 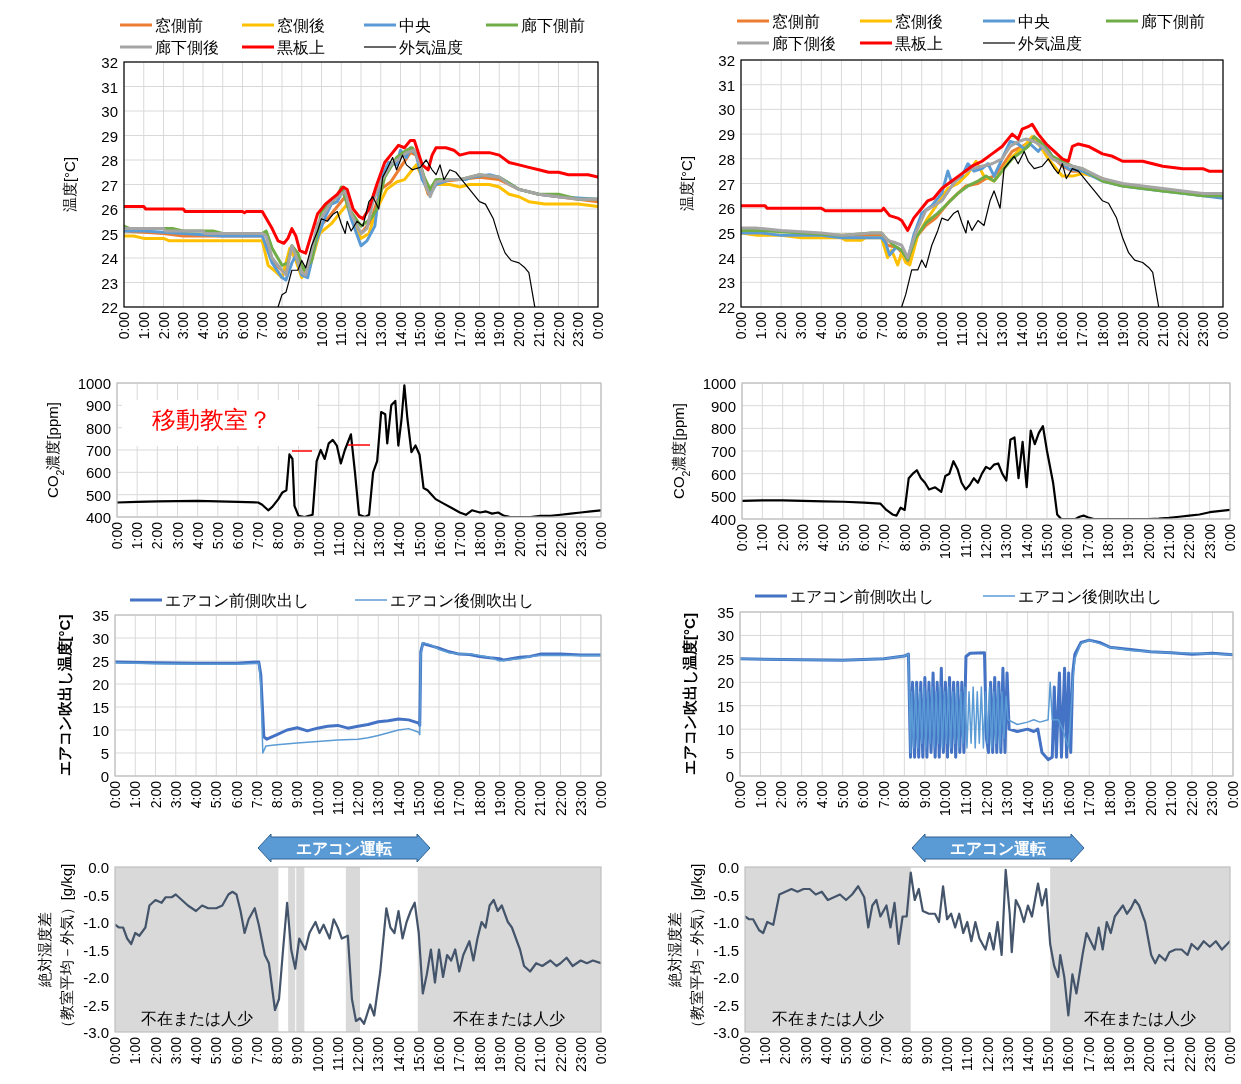 I want to click on legend-label: 外気温度, so click(x=431, y=47).